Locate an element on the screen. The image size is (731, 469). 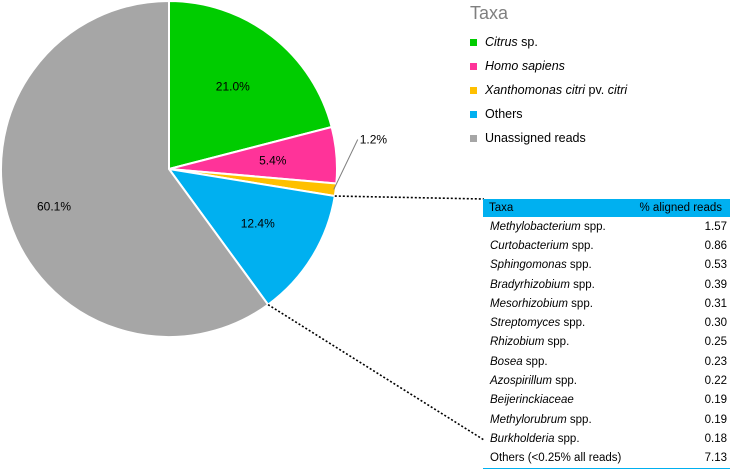
table-row-11: Burkholderia spp. 0.18 is located at coordinates (606, 438).